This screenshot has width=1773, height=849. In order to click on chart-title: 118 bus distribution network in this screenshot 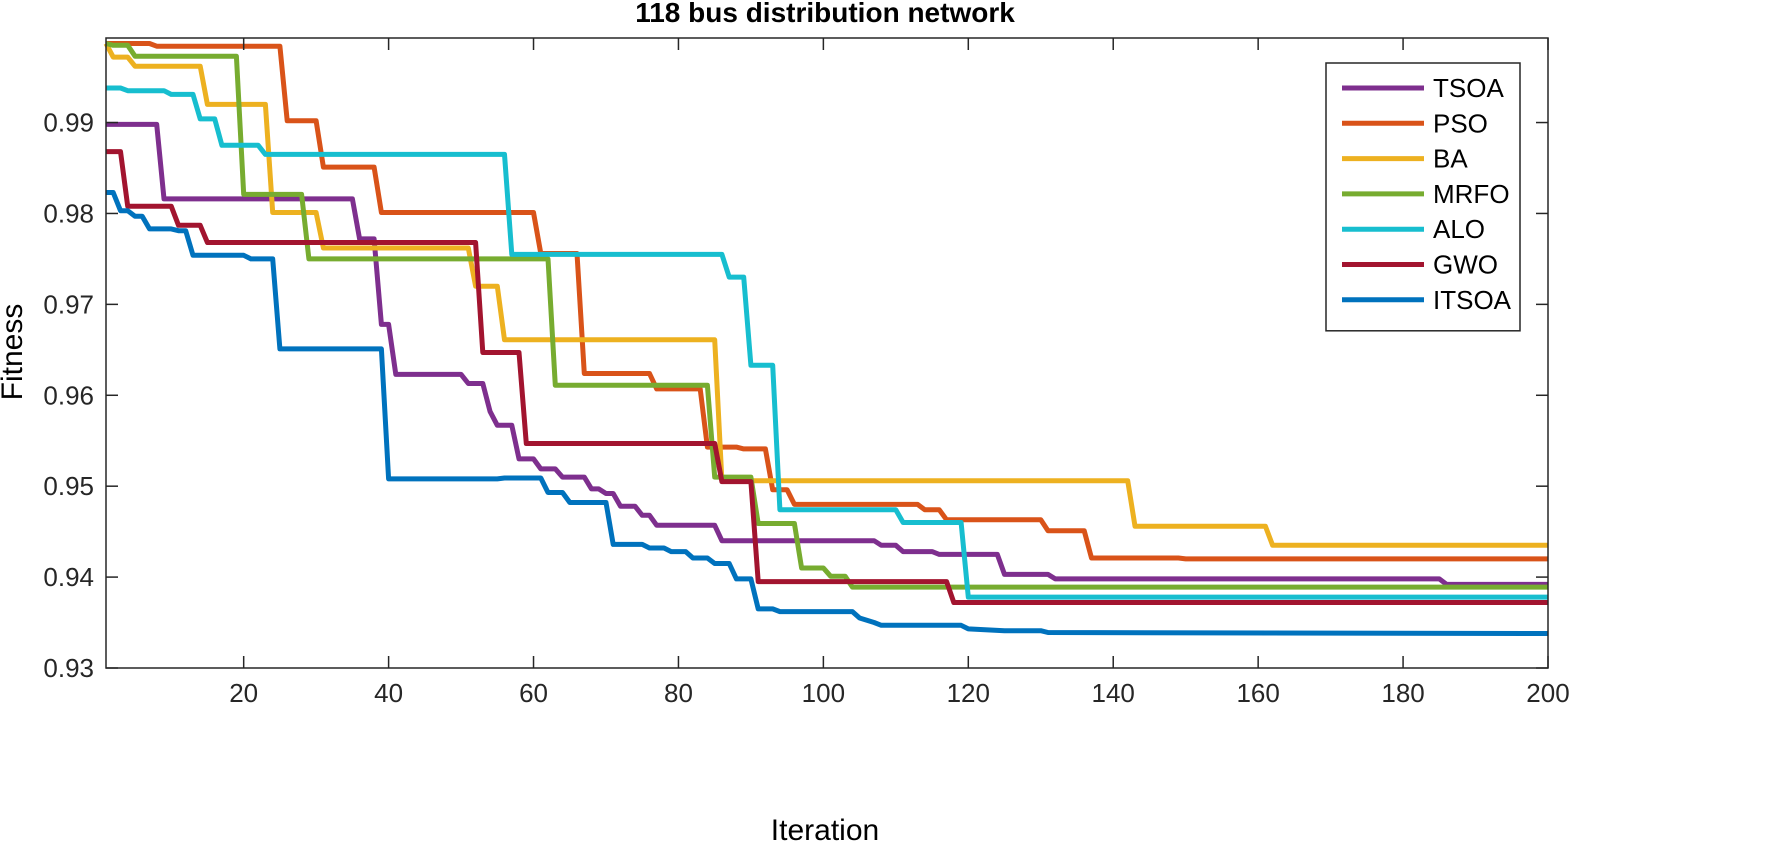, I will do `click(825, 14)`.